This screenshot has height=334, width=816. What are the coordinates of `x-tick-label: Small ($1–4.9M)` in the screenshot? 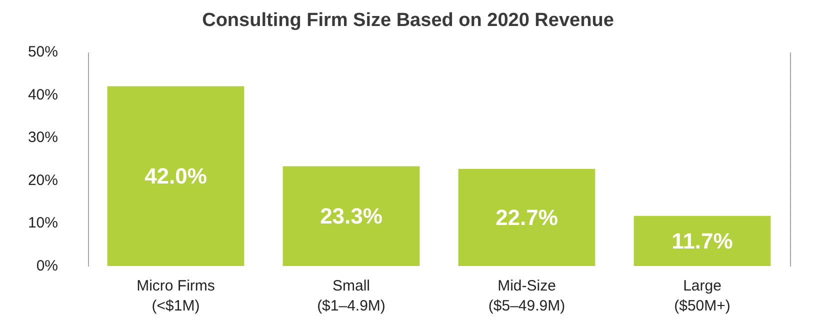 It's located at (351, 296).